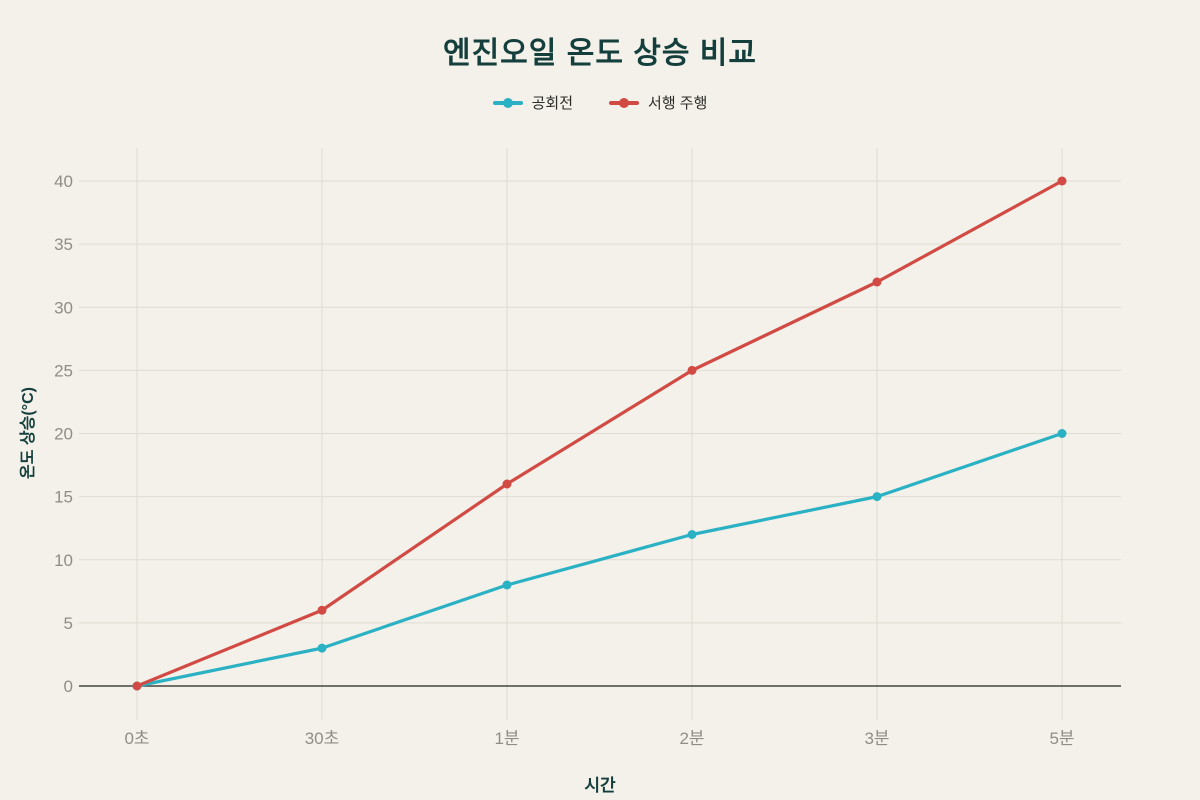 The image size is (1200, 800). Describe the element at coordinates (678, 103) in the screenshot. I see `legend-label-slow-driving: 서행 주행` at that location.